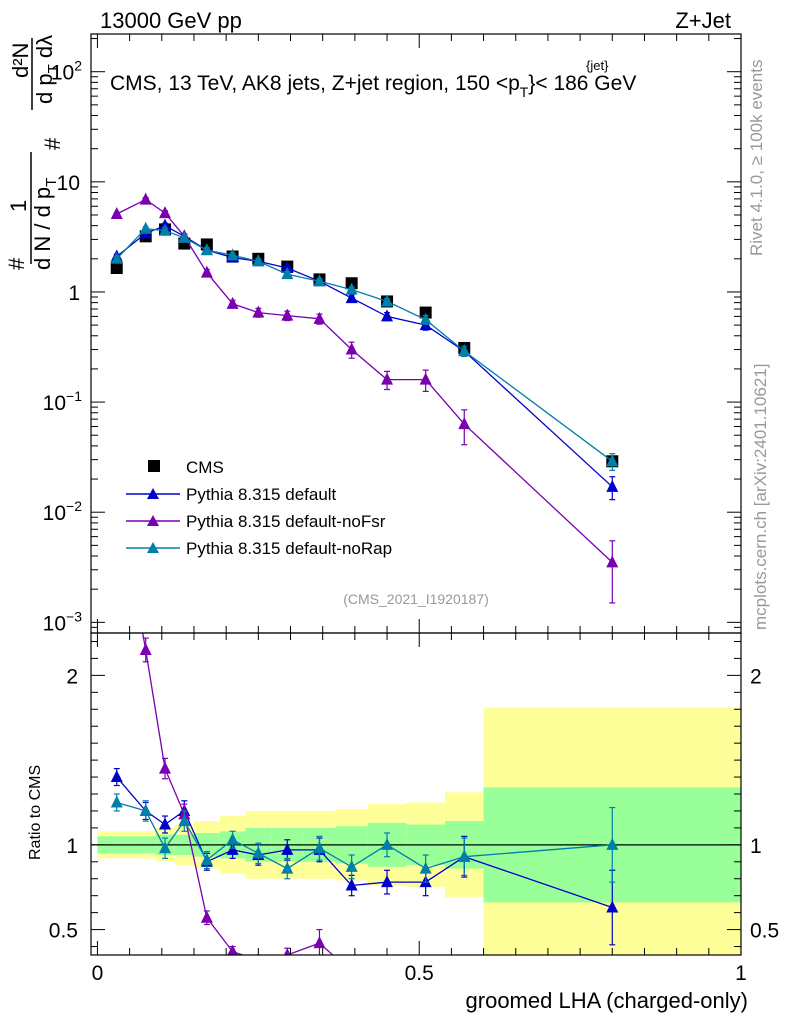 The width and height of the screenshot is (786, 1024). I want to click on tick-exponent: 2, so click(78, 66).